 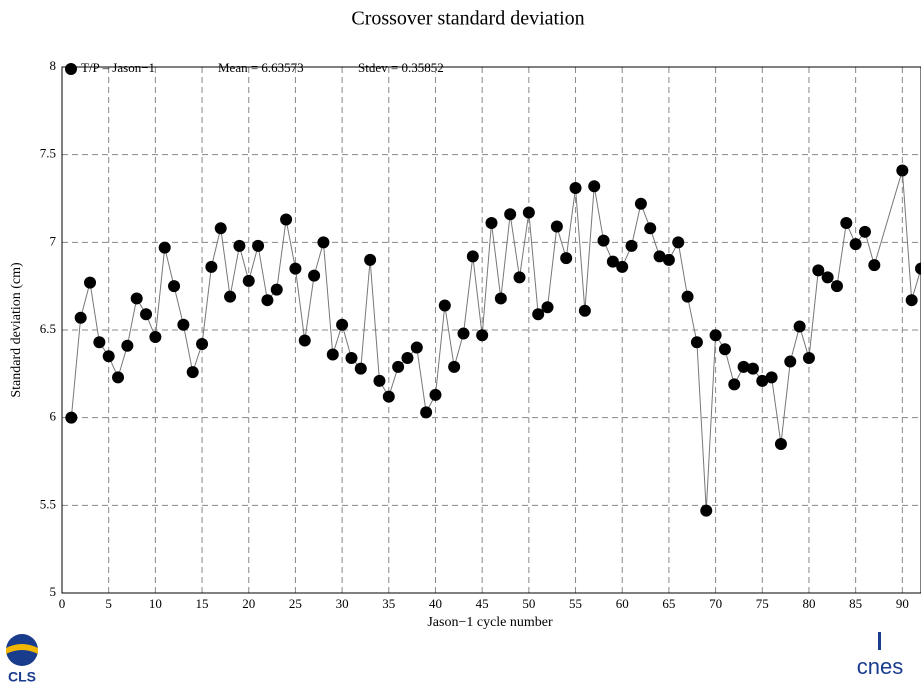 I want to click on cnes-logo: cnes, so click(x=880, y=655).